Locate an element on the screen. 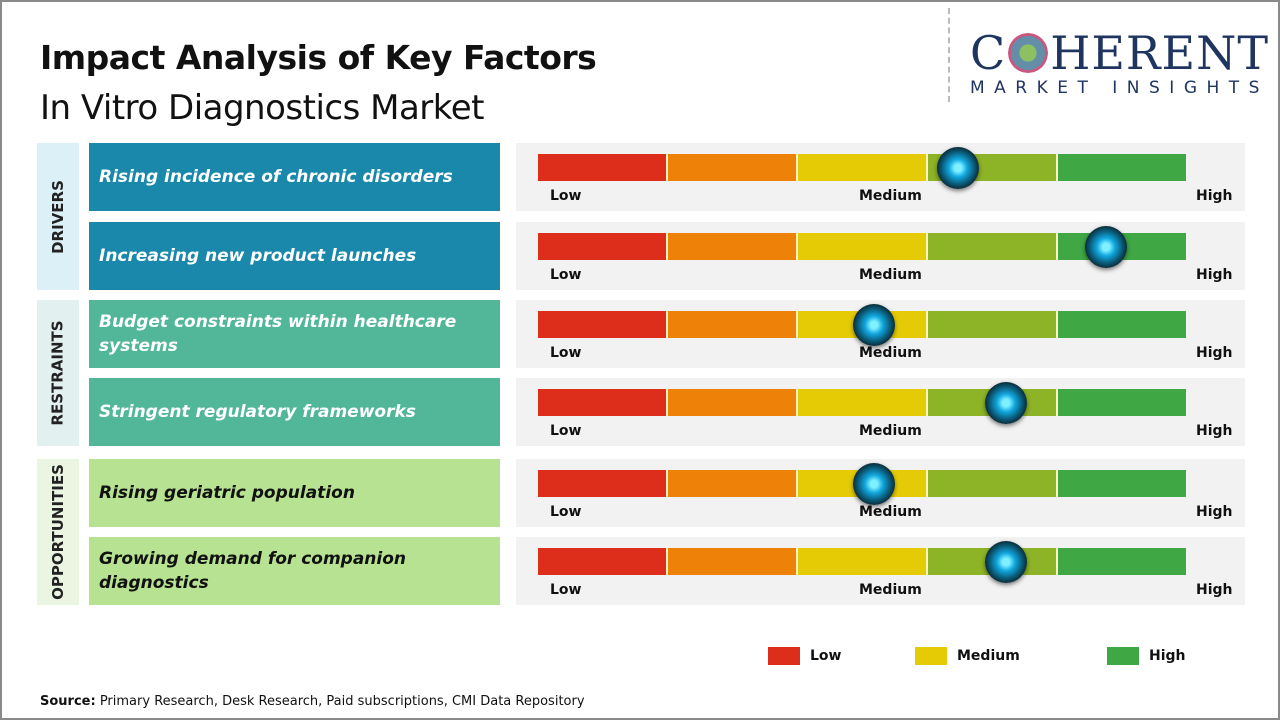  category-drivers: DRIVERS is located at coordinates (58, 216).